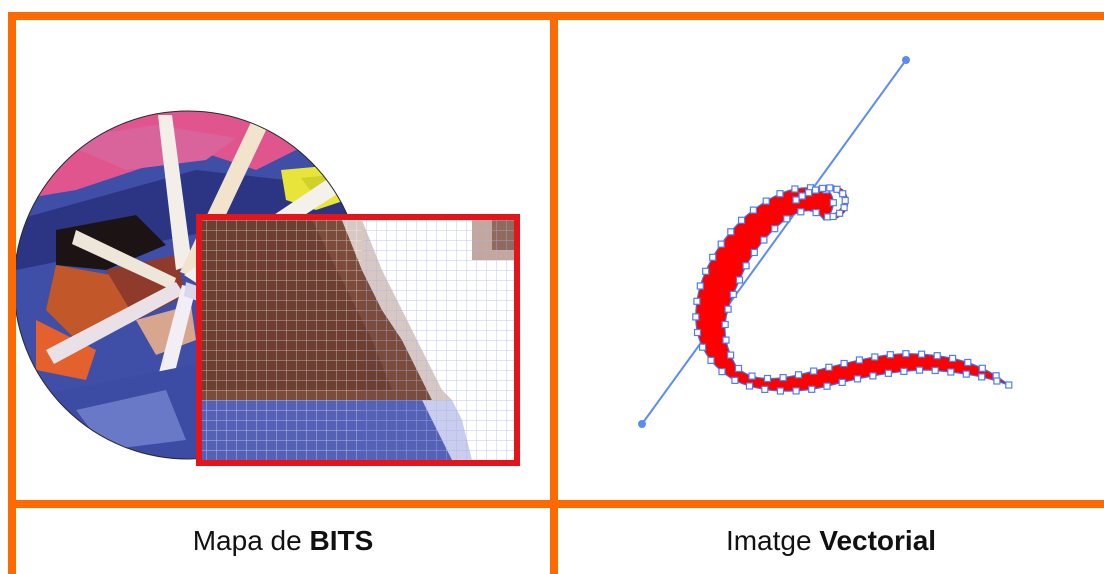  I want to click on caption-bitmap: Mapa de BITS, so click(283, 541).